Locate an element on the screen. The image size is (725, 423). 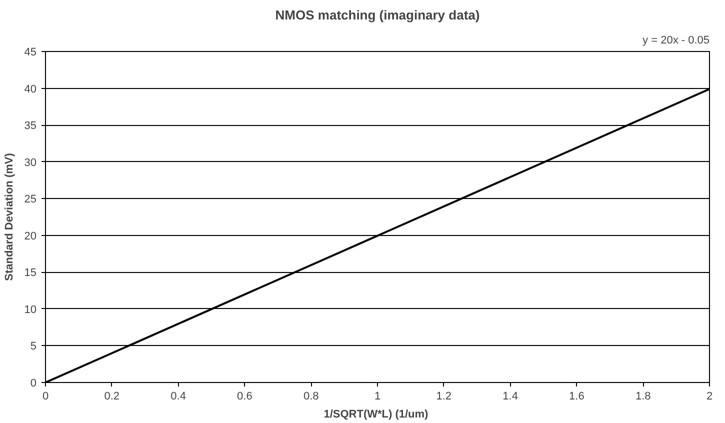
x-tick-label: 0.8 is located at coordinates (311, 396).